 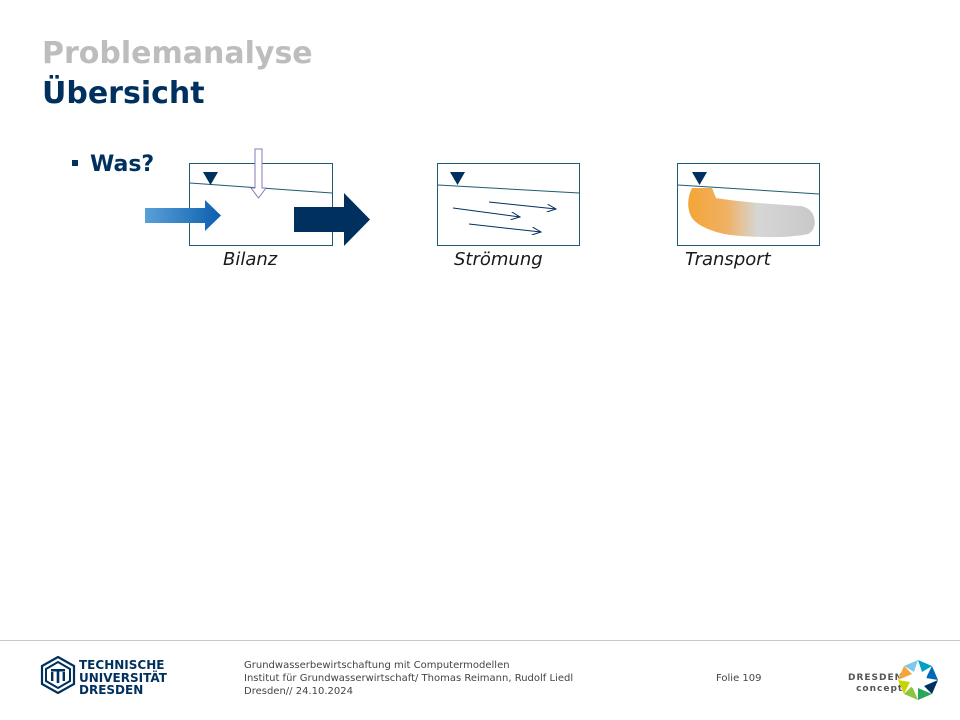 I want to click on diagram-label-transport: Transport, so click(x=728, y=259).